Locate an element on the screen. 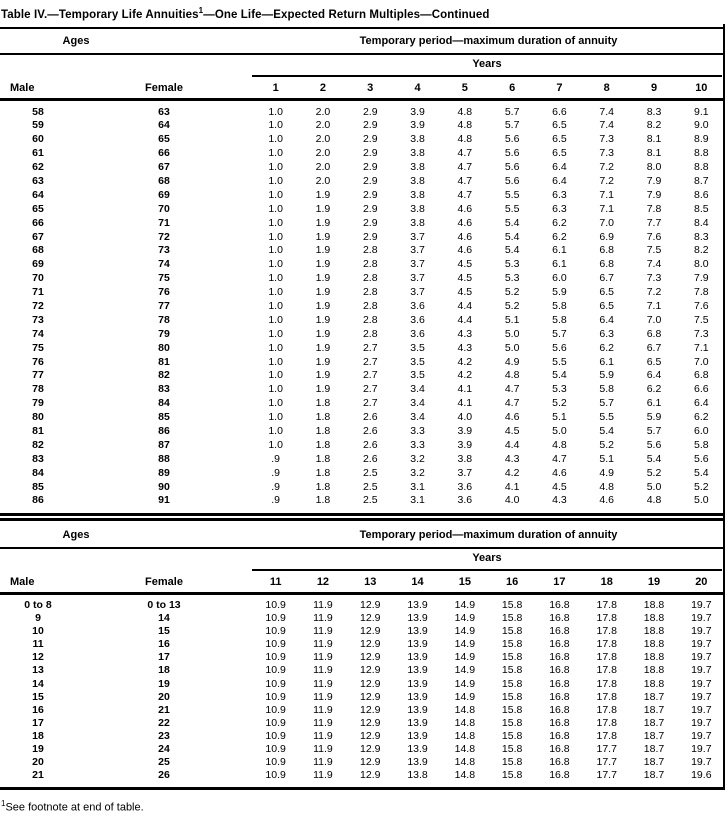 The image size is (725, 826). male-age: 82 is located at coordinates (38, 444).